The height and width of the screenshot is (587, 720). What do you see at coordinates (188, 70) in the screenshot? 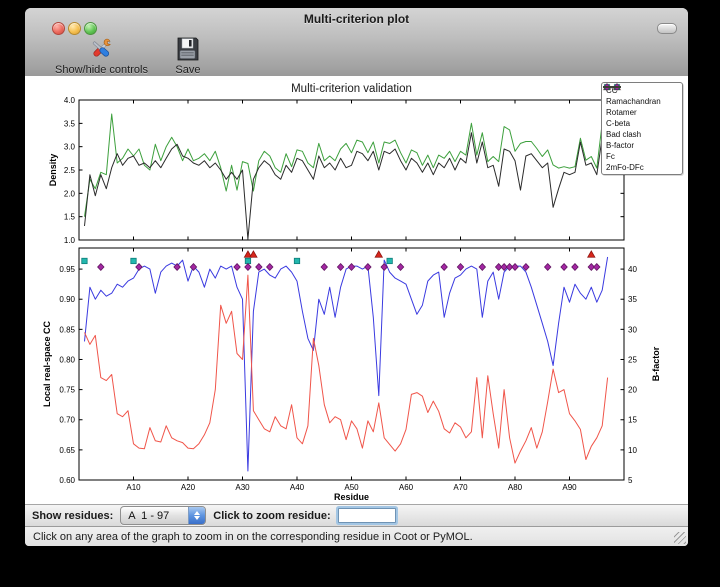
I see `save-label: Save` at bounding box center [188, 70].